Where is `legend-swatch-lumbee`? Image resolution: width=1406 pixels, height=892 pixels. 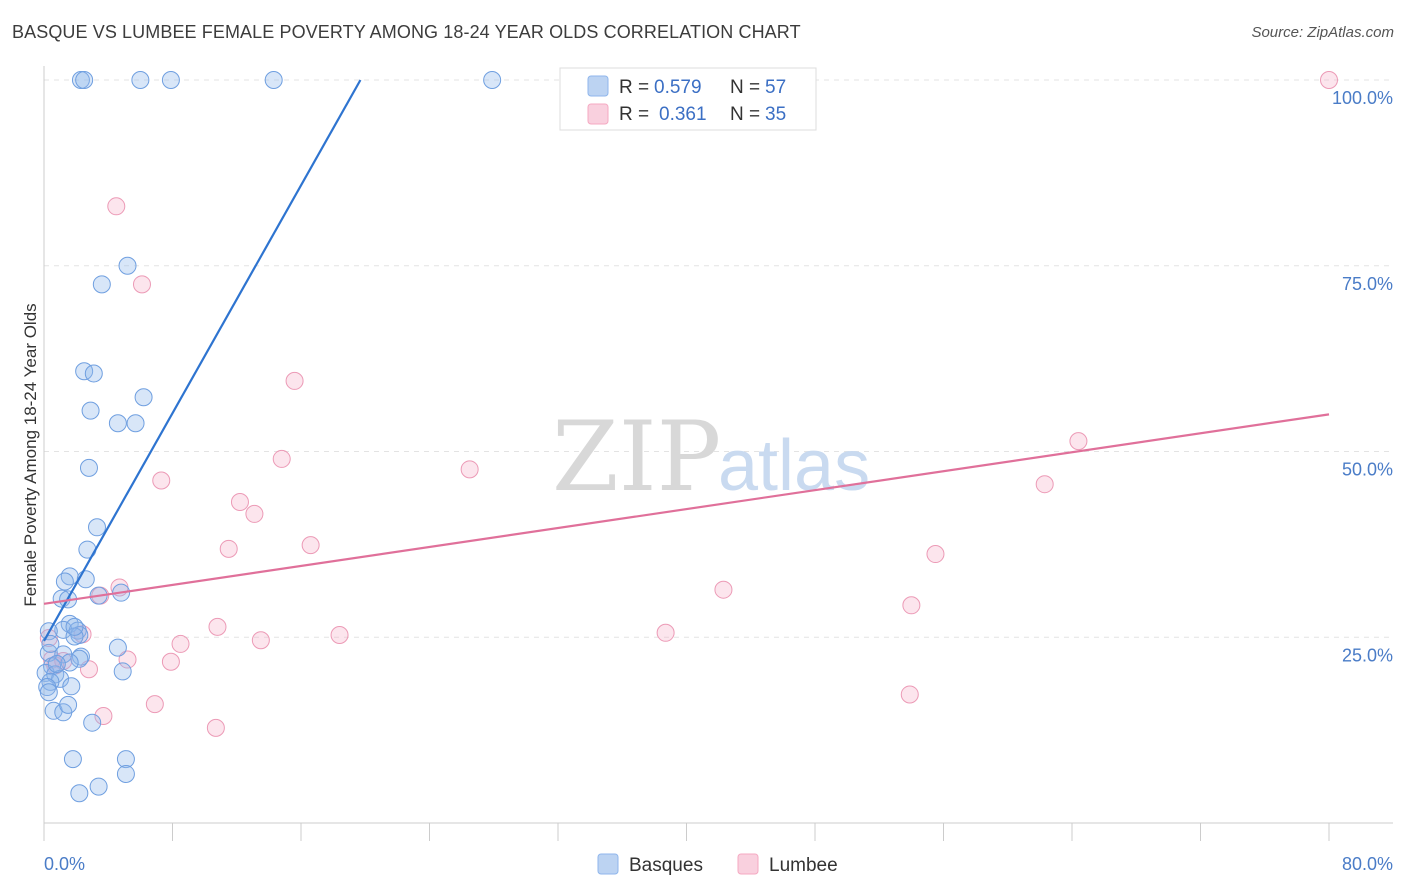 legend-swatch-lumbee is located at coordinates (598, 114).